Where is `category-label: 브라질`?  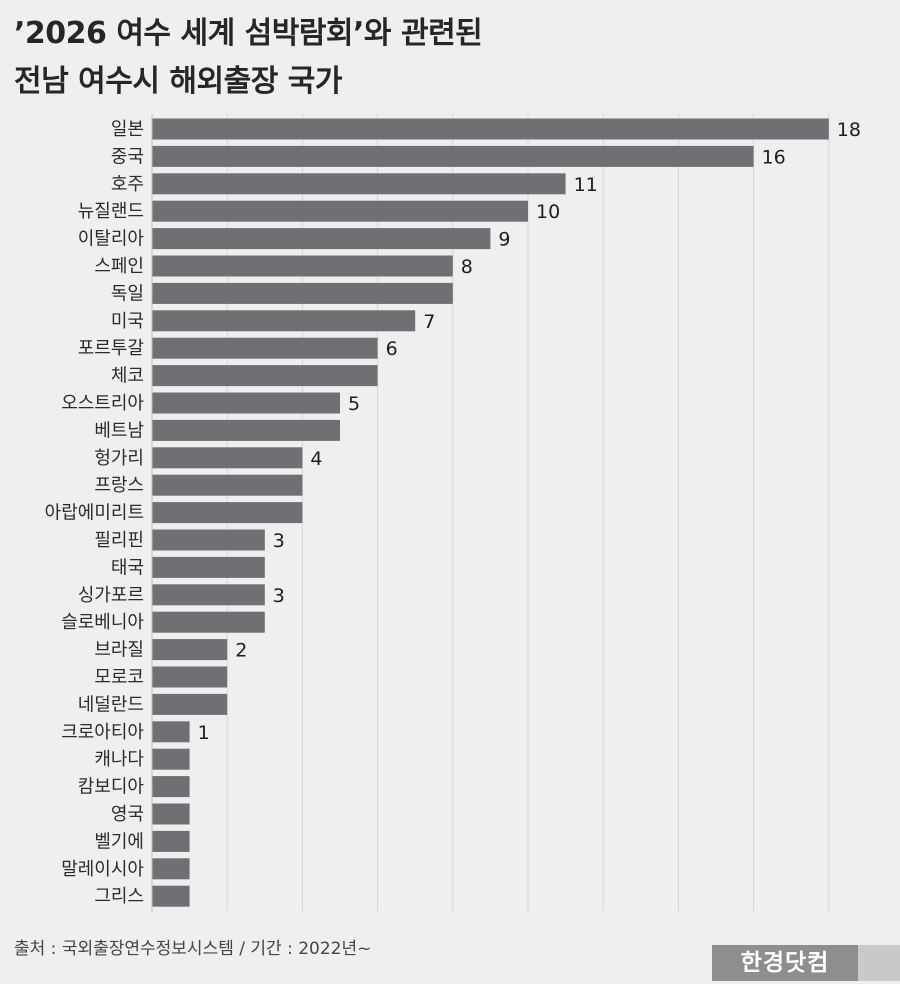
category-label: 브라질 is located at coordinates (119, 650).